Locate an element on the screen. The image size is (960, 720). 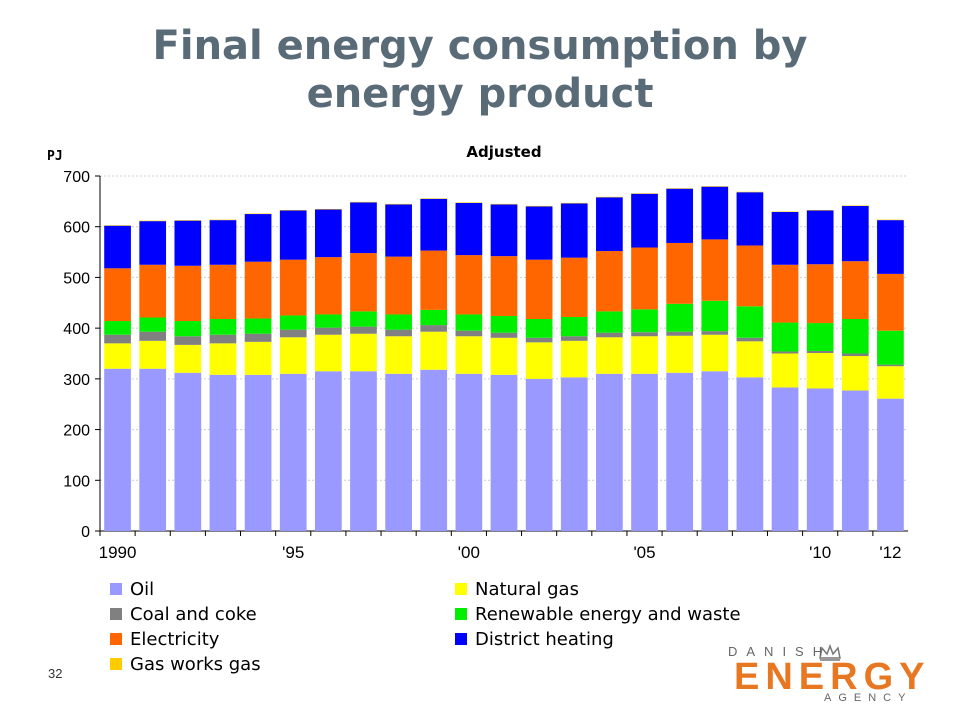
danish-energy-agency-logo: DANISH ENERGY AGENCY is located at coordinates (833, 677).